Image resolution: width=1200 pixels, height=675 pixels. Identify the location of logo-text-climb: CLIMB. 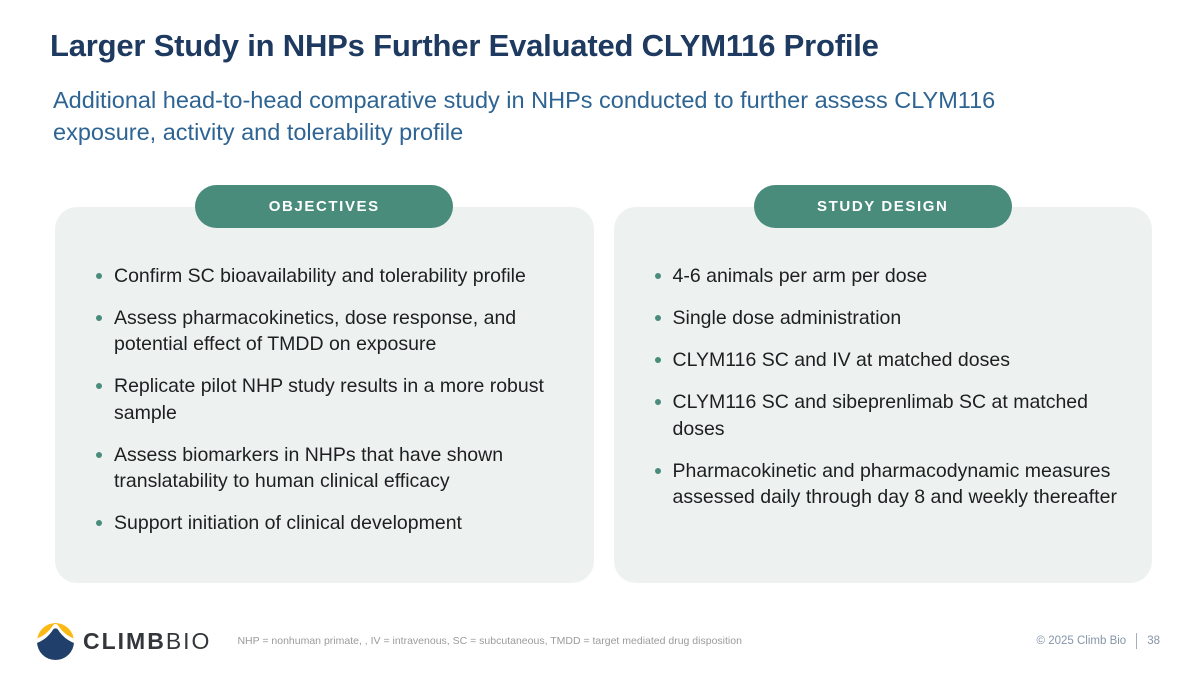
(124, 640).